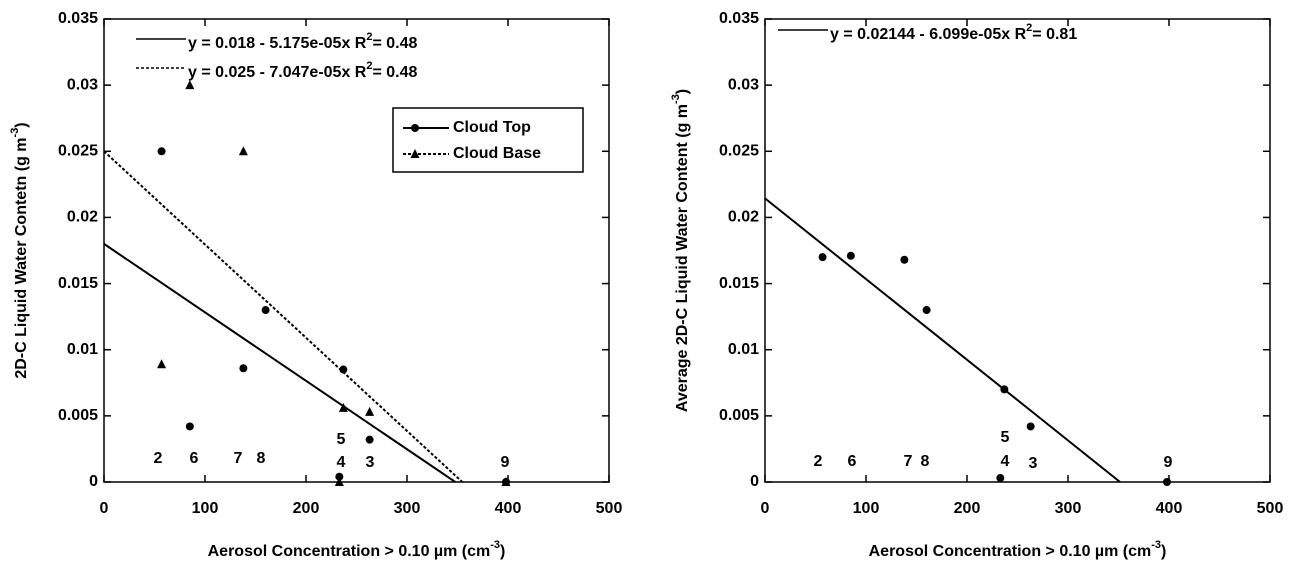 The image size is (1299, 570). I want to click on equation: y = 0.018 - 5.175e-05x R2= 0.48, so click(303, 41).